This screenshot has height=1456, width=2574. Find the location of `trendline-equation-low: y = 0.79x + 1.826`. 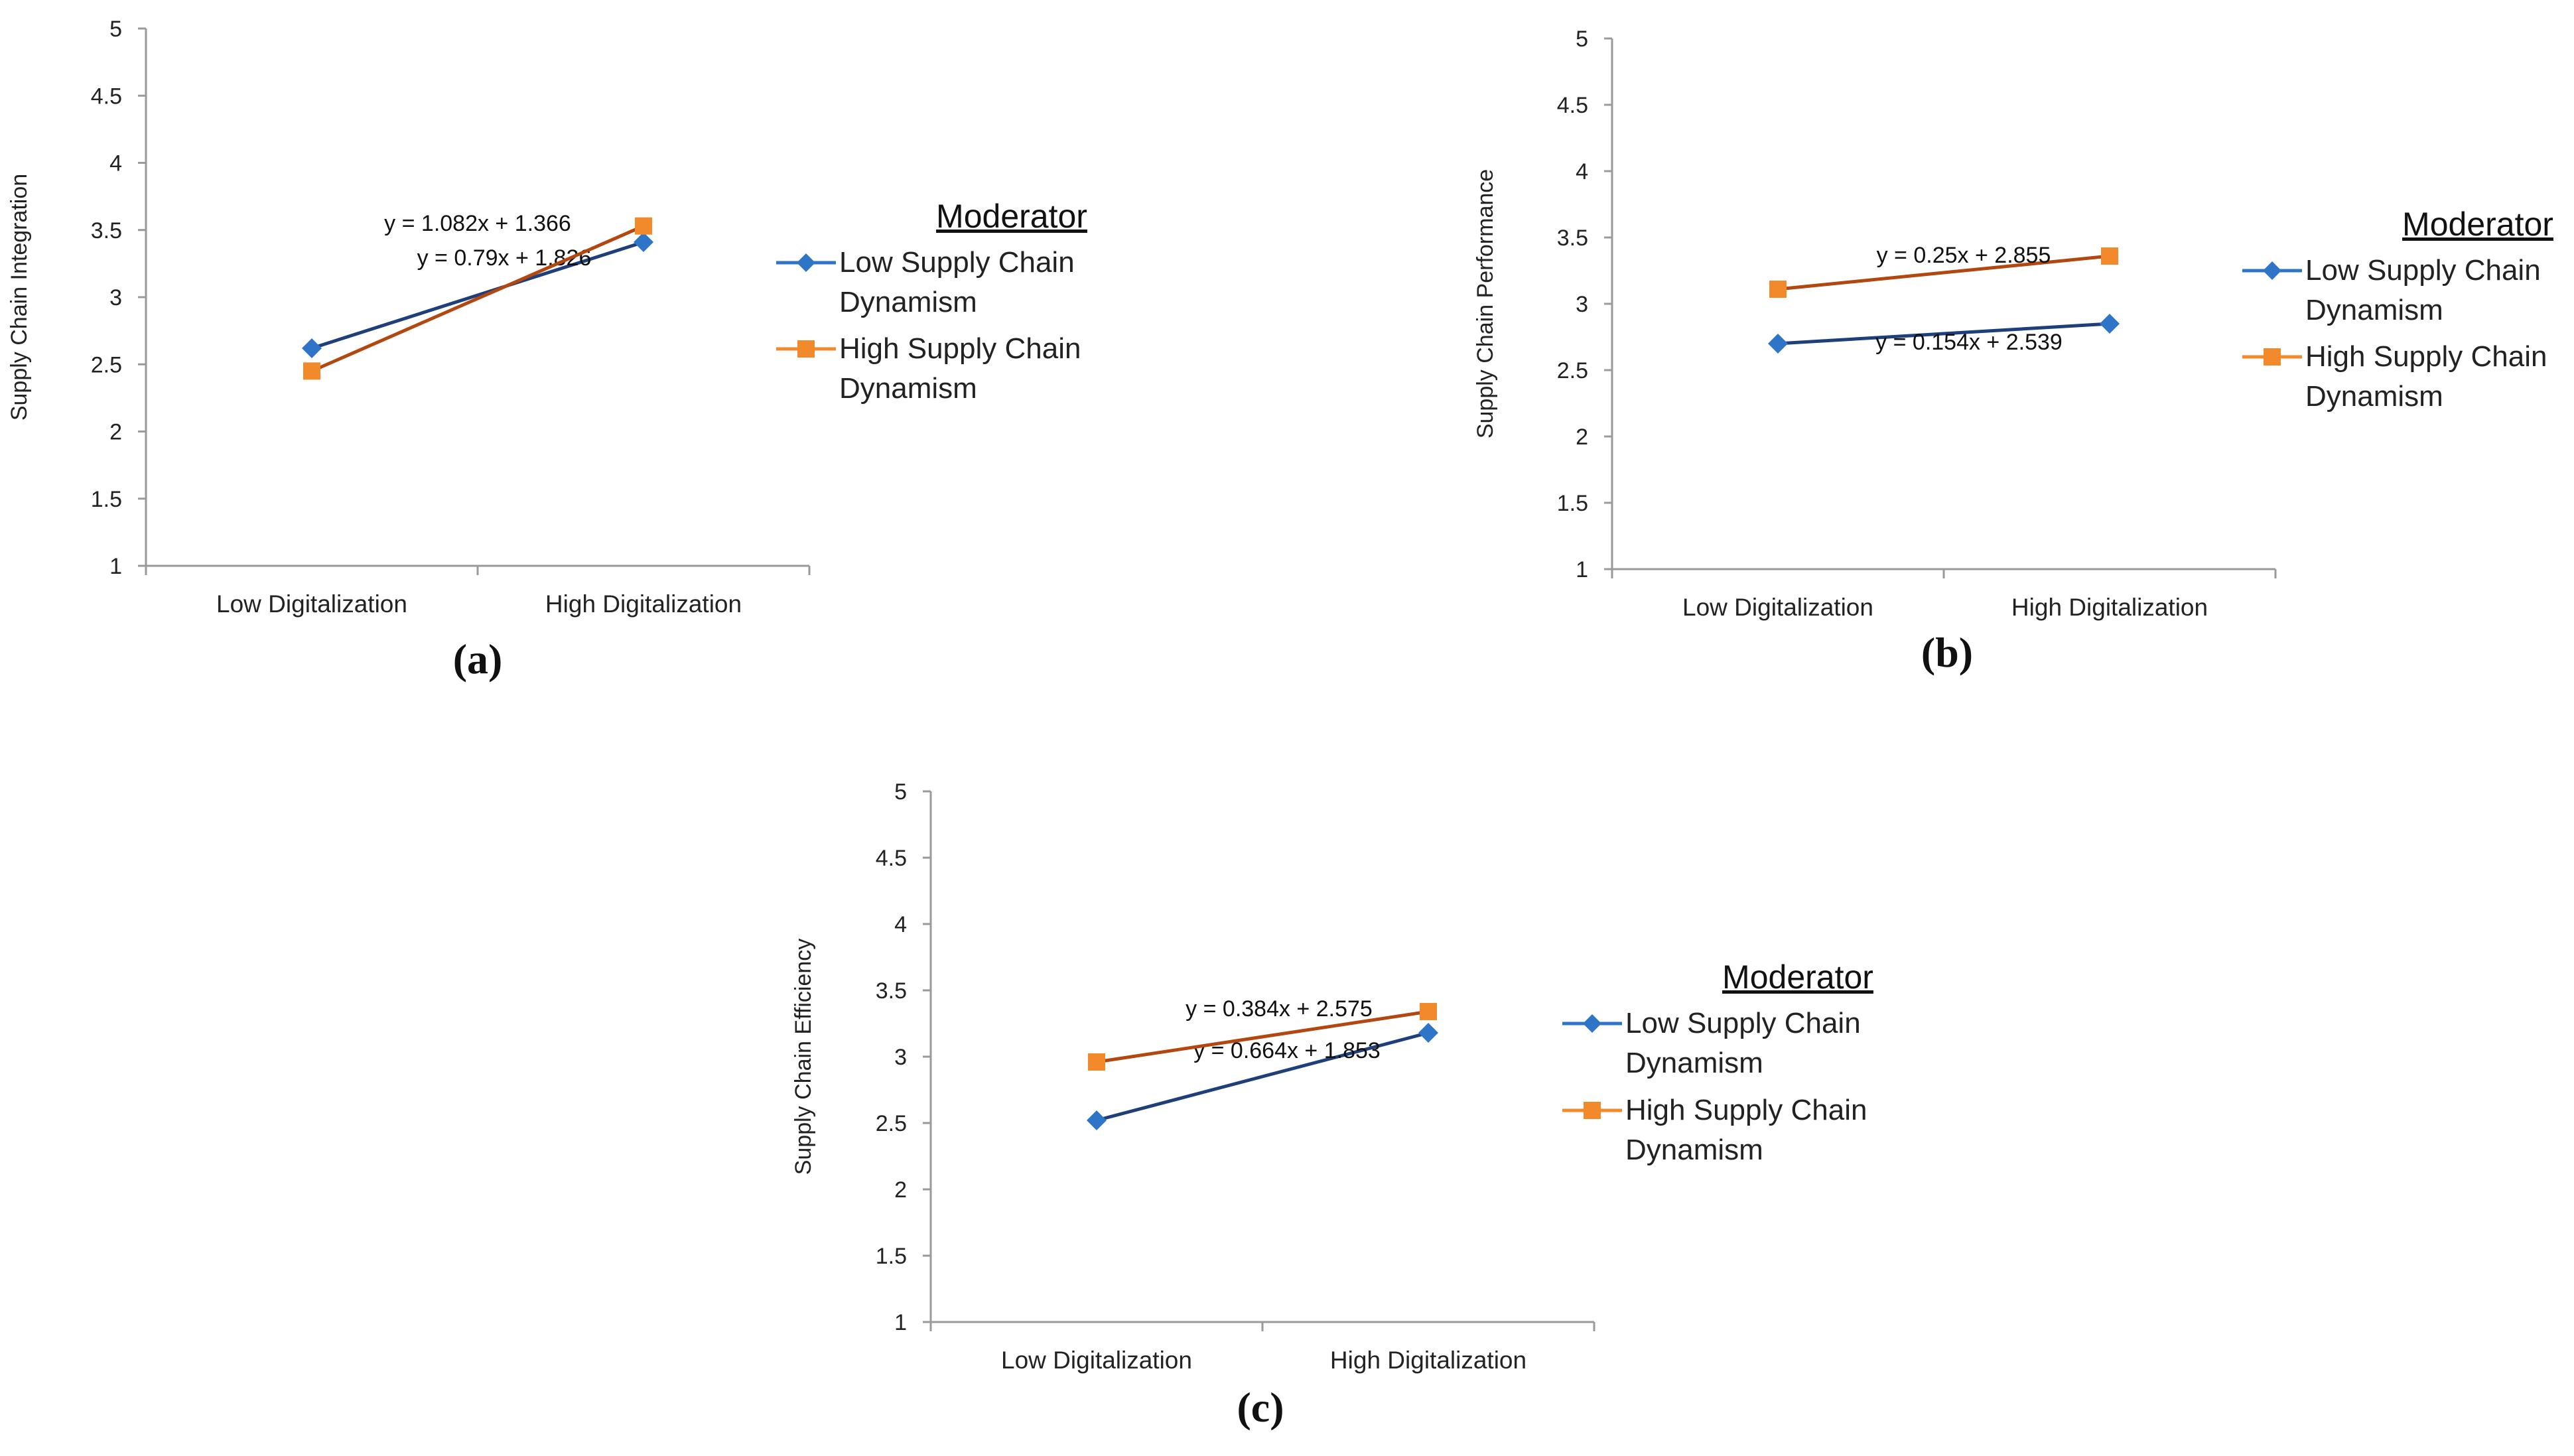

trendline-equation-low: y = 0.79x + 1.826 is located at coordinates (504, 258).